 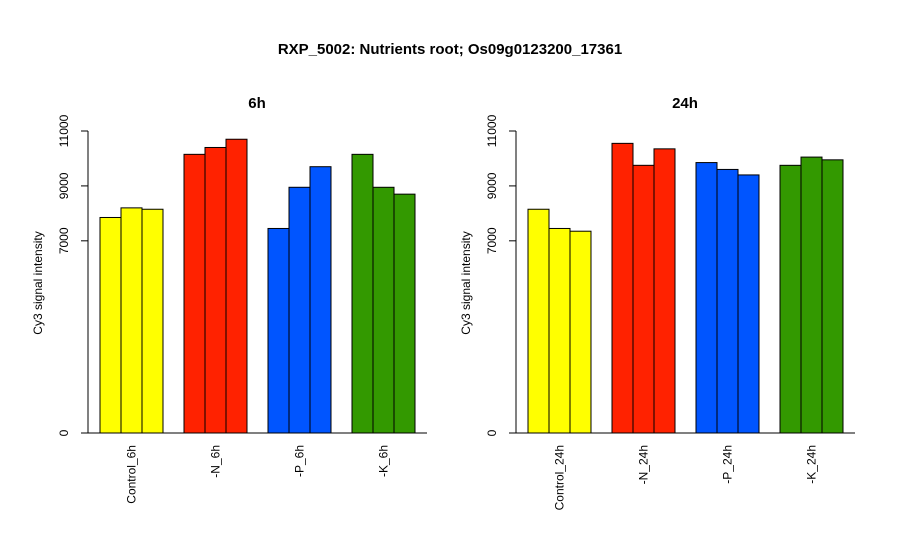 What do you see at coordinates (278, 330) in the screenshot?
I see `bar--P_6h-1` at bounding box center [278, 330].